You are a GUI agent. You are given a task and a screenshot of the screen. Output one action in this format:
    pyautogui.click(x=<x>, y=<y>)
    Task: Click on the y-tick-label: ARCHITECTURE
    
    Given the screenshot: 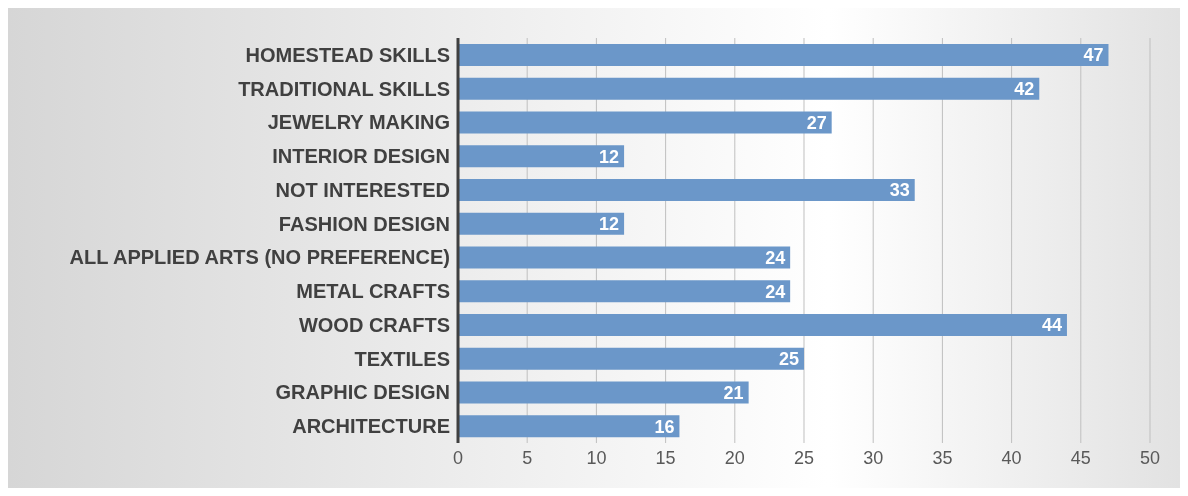 What is the action you would take?
    pyautogui.click(x=371, y=426)
    